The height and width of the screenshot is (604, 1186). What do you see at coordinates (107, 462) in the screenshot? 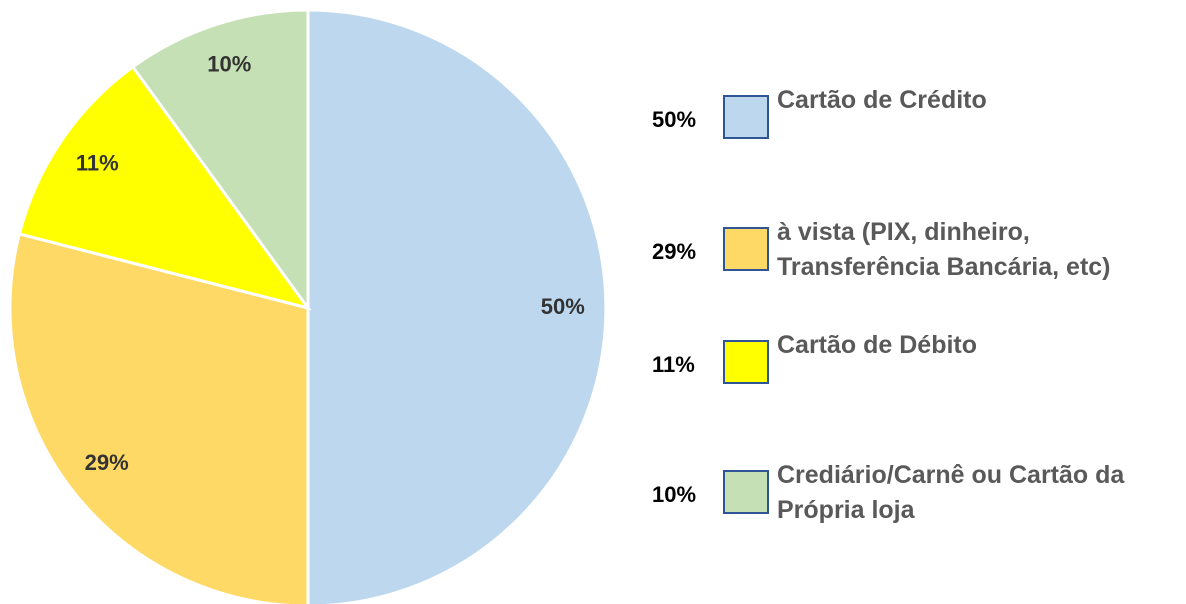
I see `slice-label: 29%` at bounding box center [107, 462].